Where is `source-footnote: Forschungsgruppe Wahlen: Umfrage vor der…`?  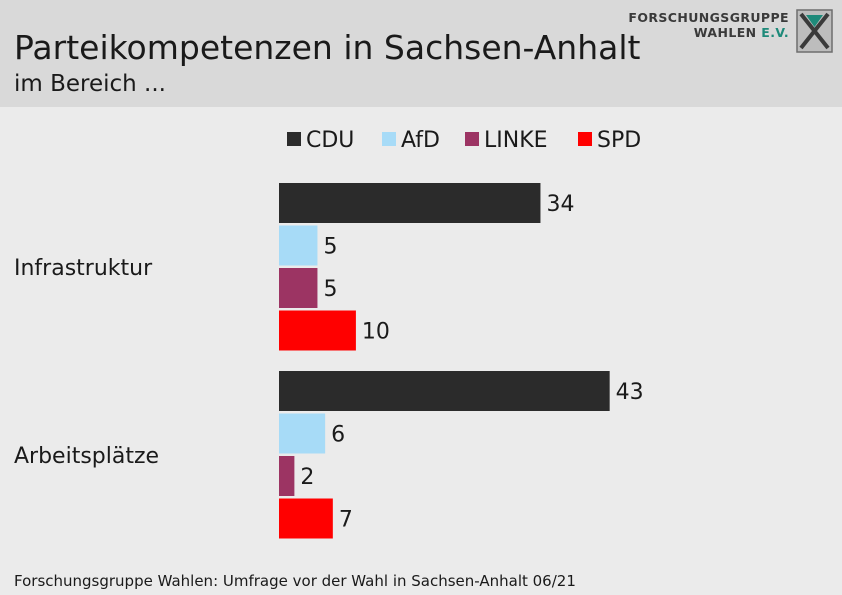
source-footnote: Forschungsgruppe Wahlen: Umfrage vor der… is located at coordinates (295, 581).